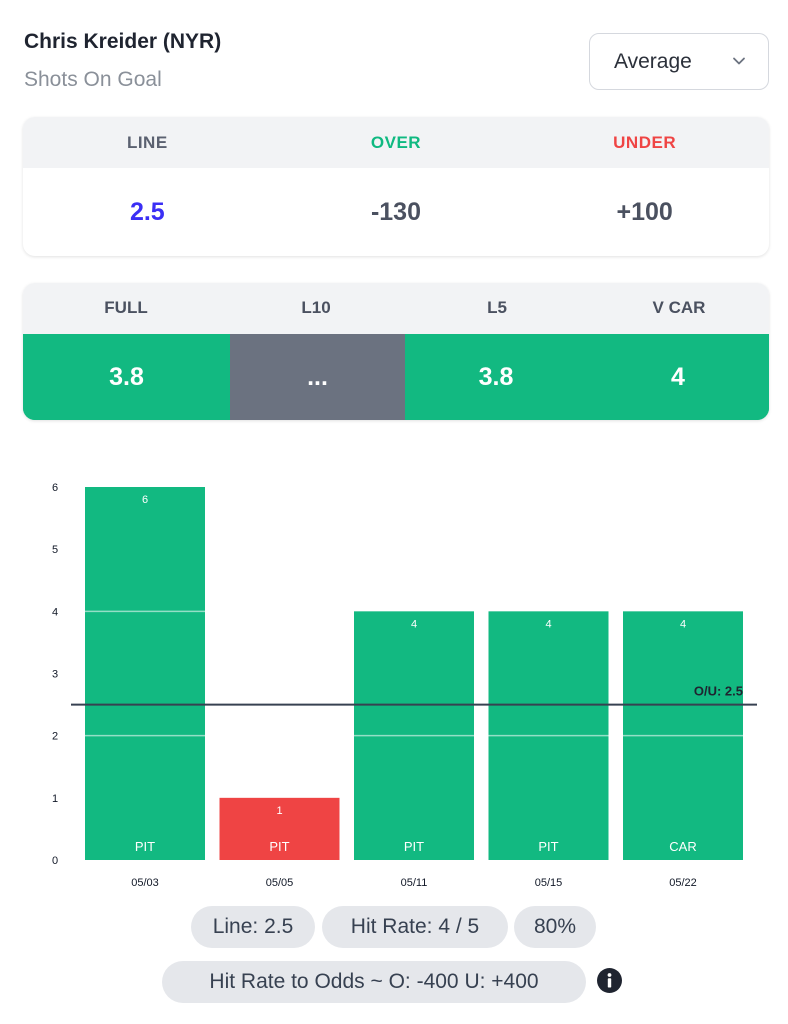 The image size is (788, 1024). What do you see at coordinates (145, 500) in the screenshot?
I see `bar-value-label: 6` at bounding box center [145, 500].